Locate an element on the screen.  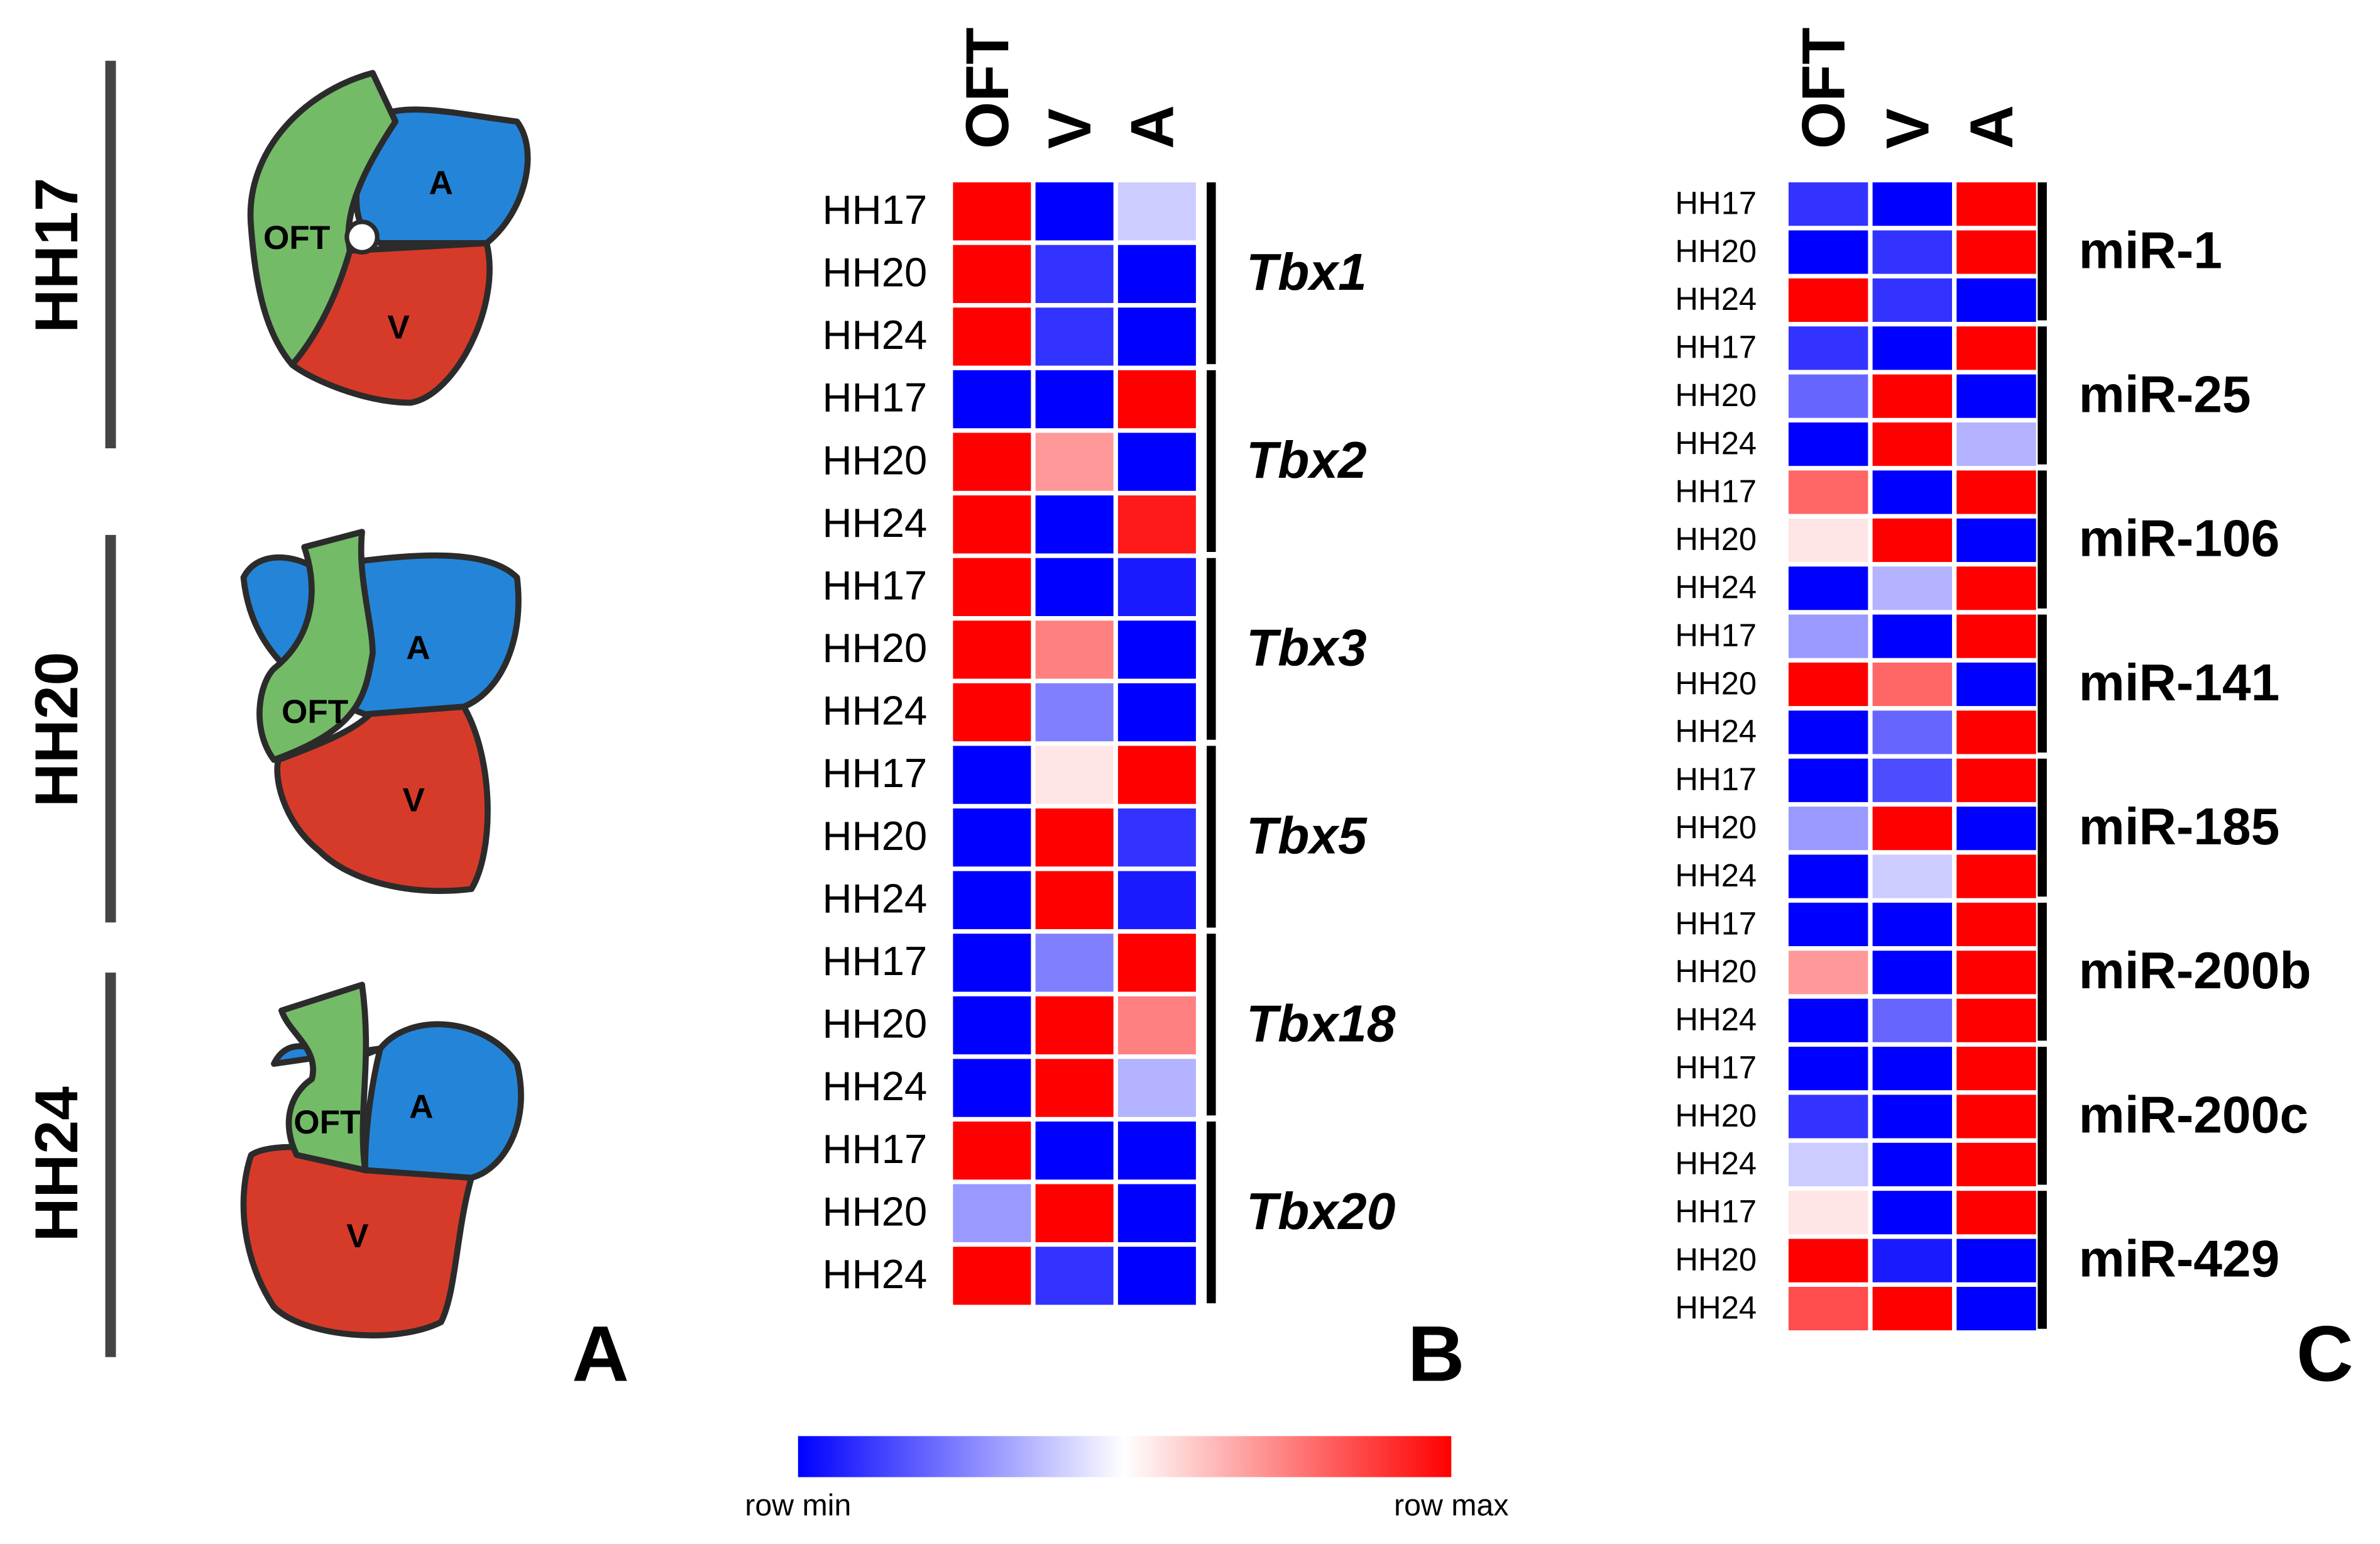
column-header: V is located at coordinates (1070, 128).